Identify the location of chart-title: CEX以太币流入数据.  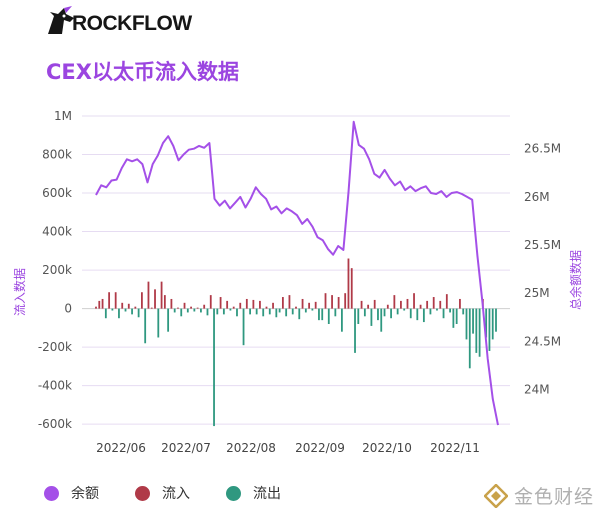
(142, 72).